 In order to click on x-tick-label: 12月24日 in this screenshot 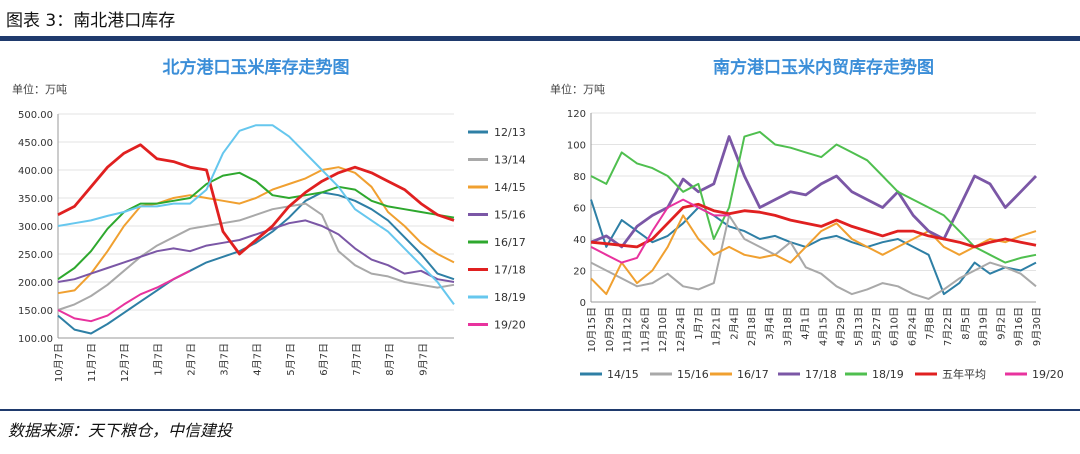, I will do `click(681, 329)`.